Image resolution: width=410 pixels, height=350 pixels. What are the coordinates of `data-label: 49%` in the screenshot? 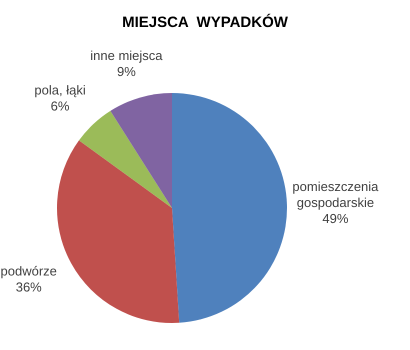 It's located at (335, 218).